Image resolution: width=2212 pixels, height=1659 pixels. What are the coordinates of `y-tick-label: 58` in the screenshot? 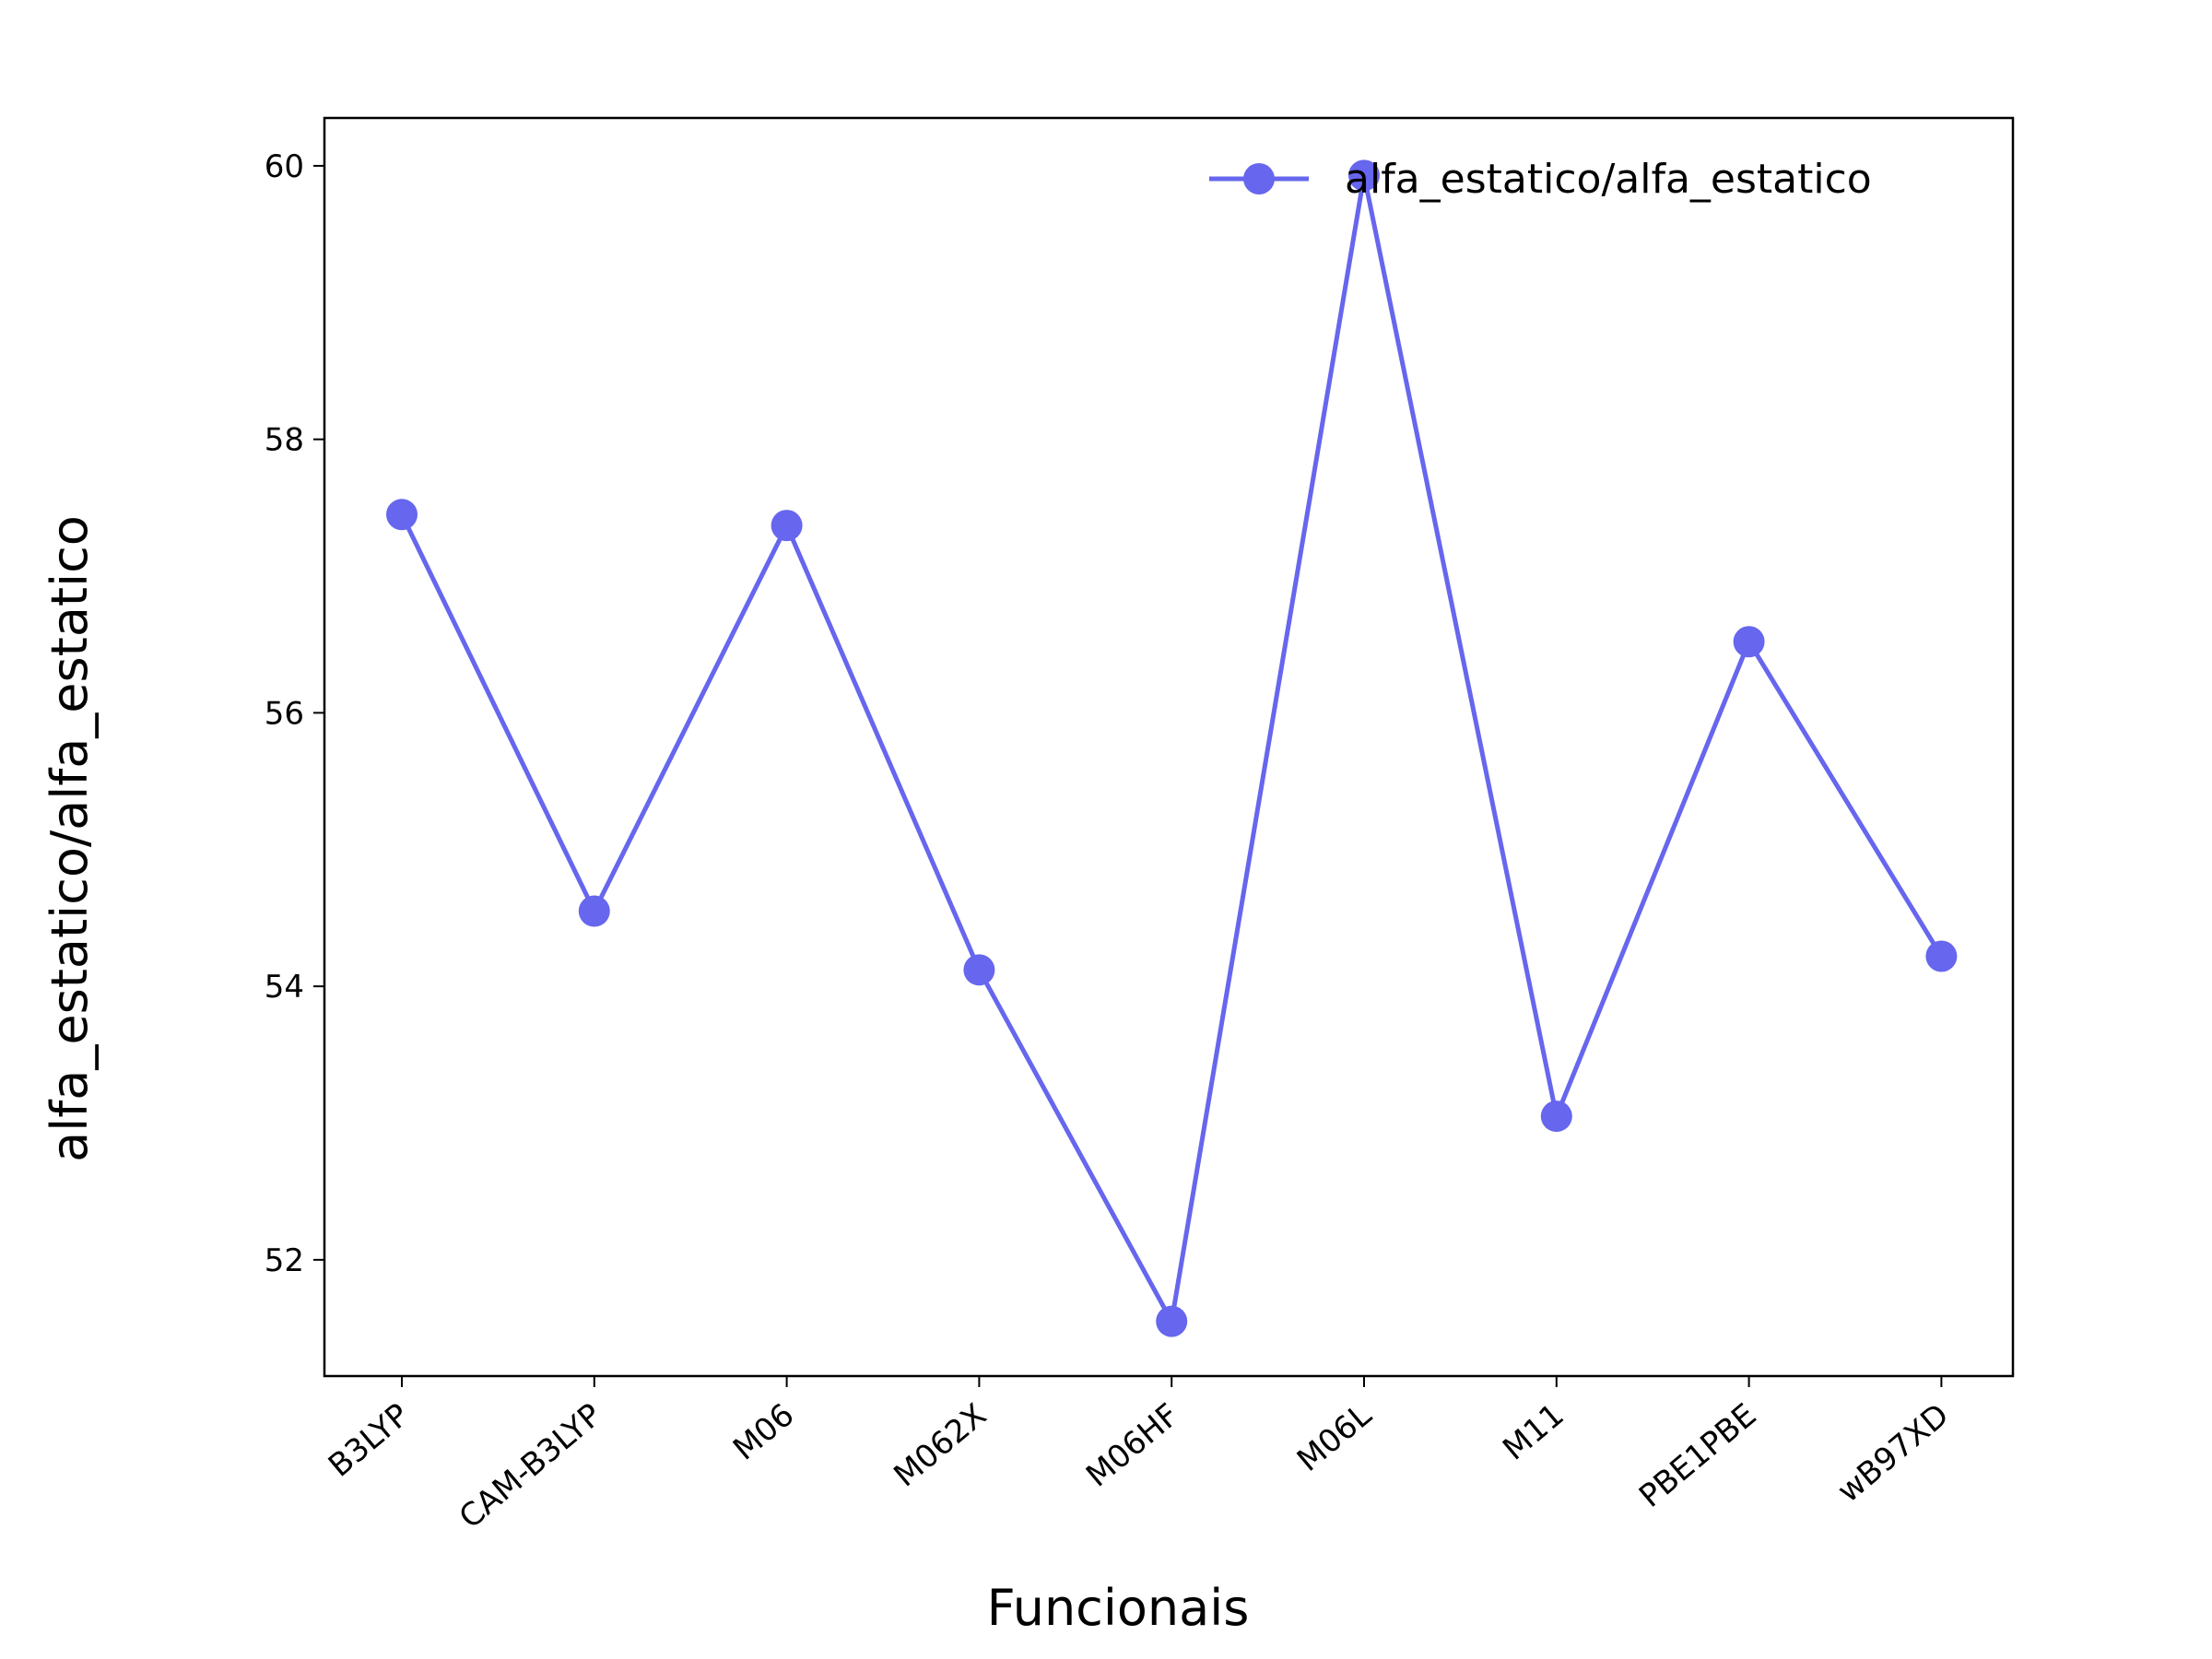 It's located at (284, 440).